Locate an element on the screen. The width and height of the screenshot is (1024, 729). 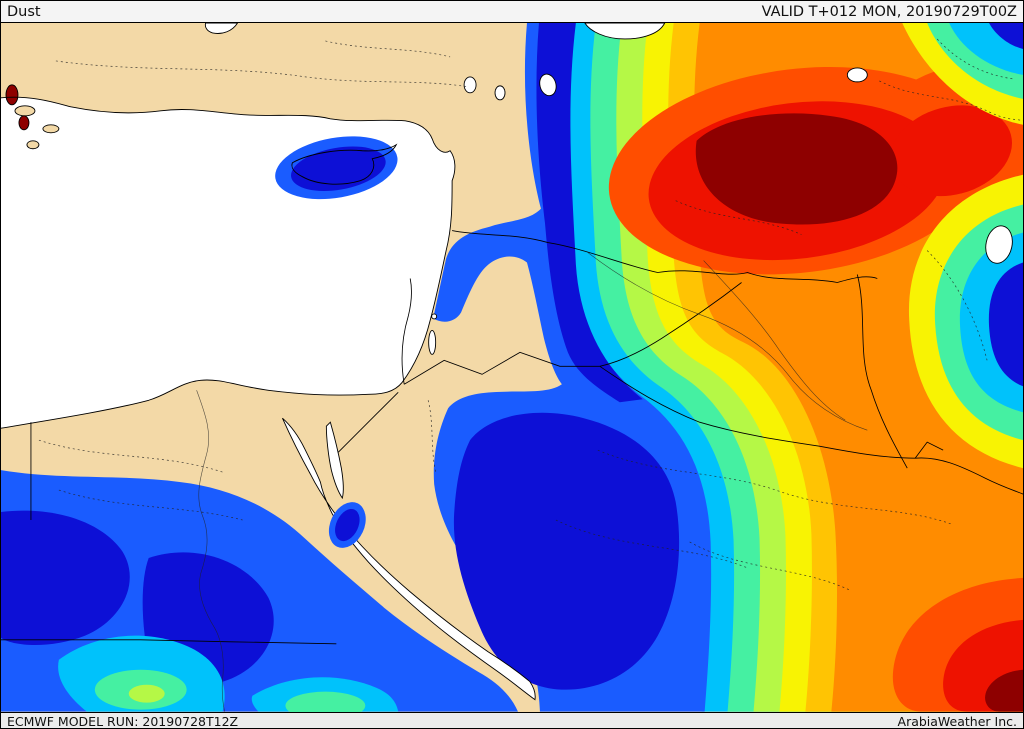
aegean-island-dust-spot is located at coordinates (12, 95).